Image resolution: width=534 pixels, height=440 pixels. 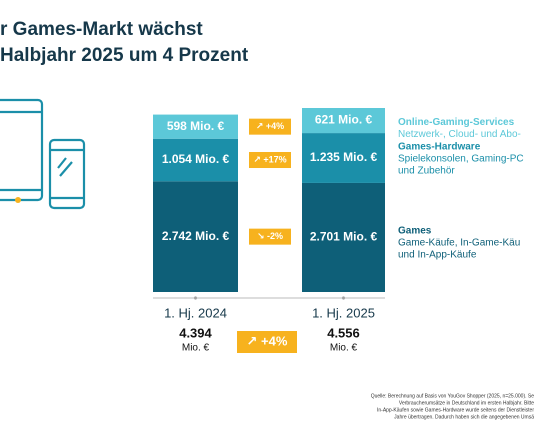 I want to click on value-label: 621 Mio. €, so click(x=344, y=120).